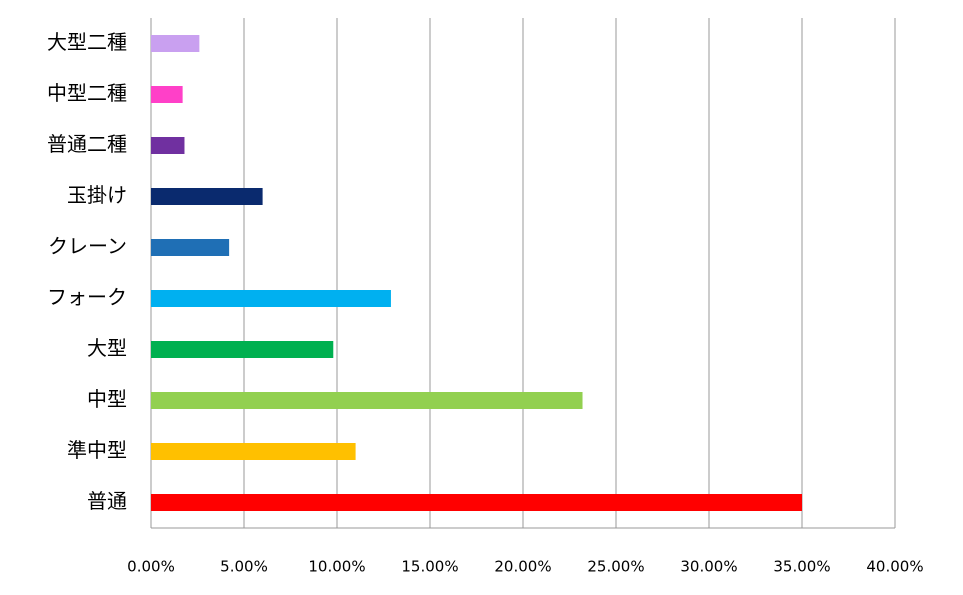  What do you see at coordinates (87, 42) in the screenshot?
I see `y-tick-label: 大型二種` at bounding box center [87, 42].